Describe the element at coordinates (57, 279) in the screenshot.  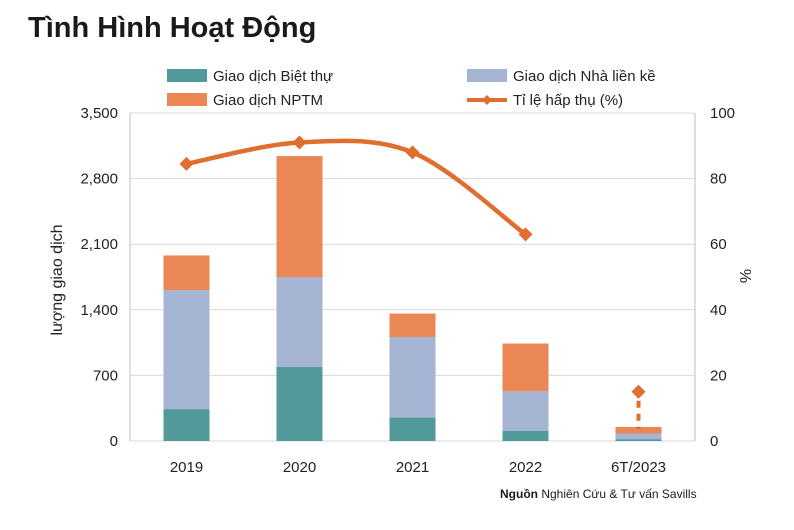
I see `y-axis-title: lượng giao dịch` at that location.